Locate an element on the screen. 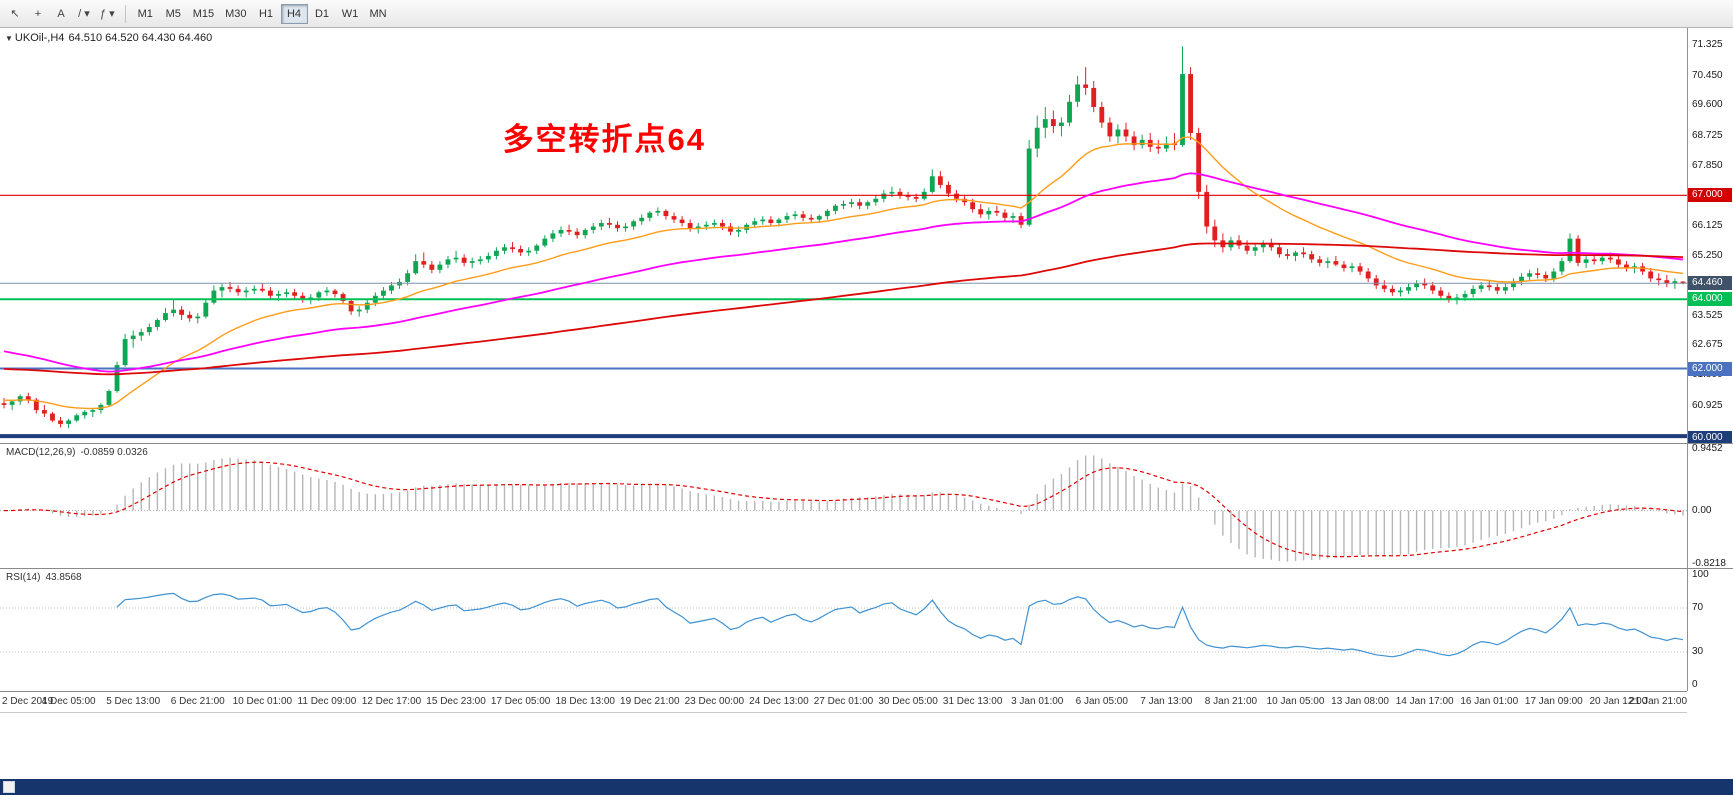  text-label-icon: A is located at coordinates (61, 14).